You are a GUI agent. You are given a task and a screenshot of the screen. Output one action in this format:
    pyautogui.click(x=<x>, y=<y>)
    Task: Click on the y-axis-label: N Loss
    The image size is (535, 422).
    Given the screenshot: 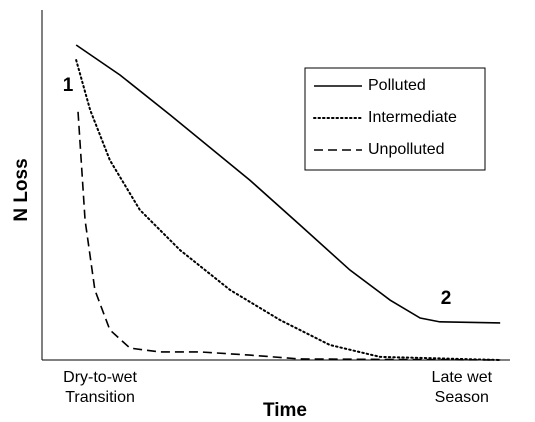 What is the action you would take?
    pyautogui.click(x=21, y=189)
    